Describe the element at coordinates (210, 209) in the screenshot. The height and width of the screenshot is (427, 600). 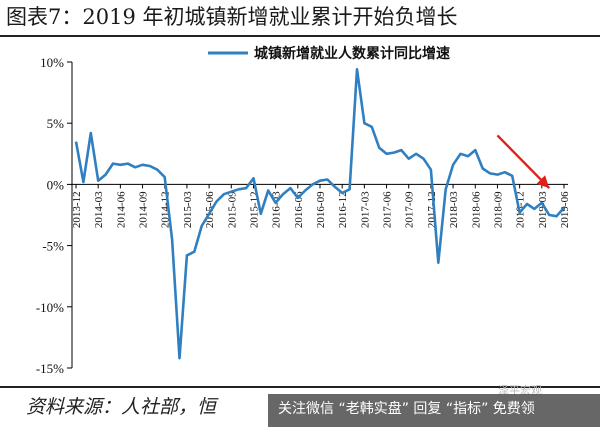
I see `x-tick-label: 2015-06` at that location.